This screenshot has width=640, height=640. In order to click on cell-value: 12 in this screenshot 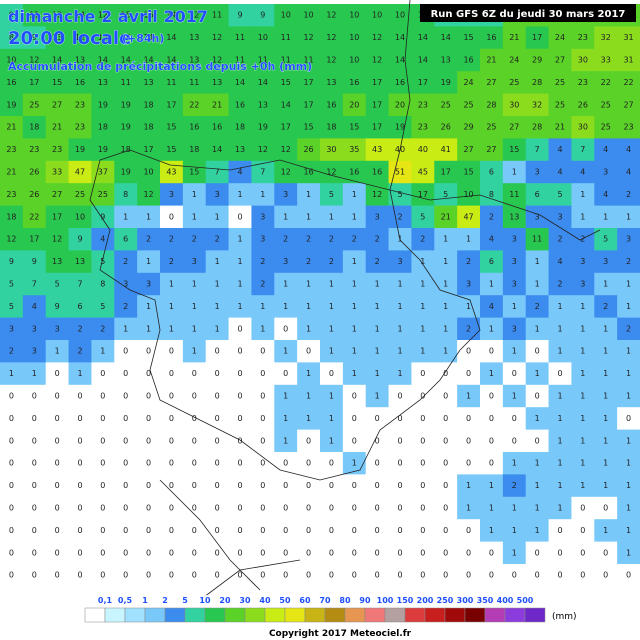, I will do `click(263, 149)`.